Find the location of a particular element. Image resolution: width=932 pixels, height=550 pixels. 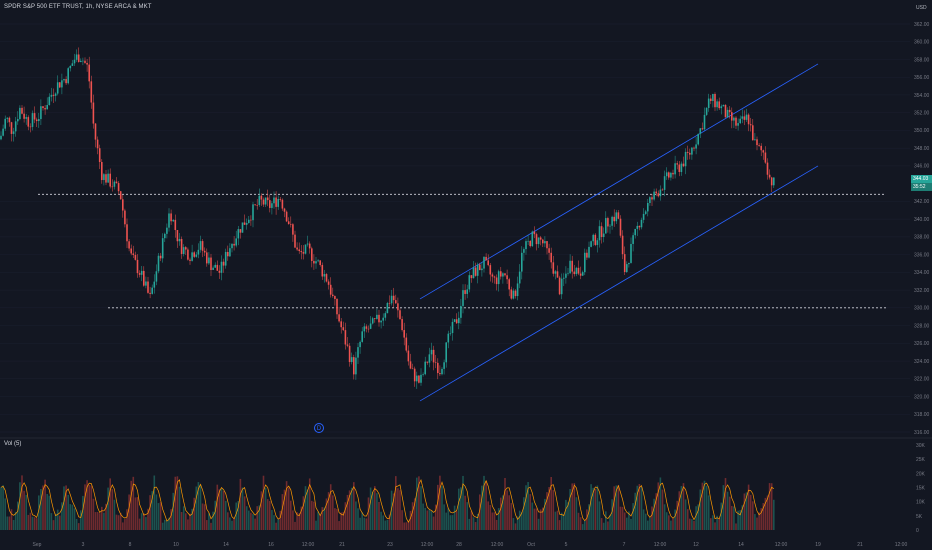

time-tick-label: 7 is located at coordinates (624, 545).